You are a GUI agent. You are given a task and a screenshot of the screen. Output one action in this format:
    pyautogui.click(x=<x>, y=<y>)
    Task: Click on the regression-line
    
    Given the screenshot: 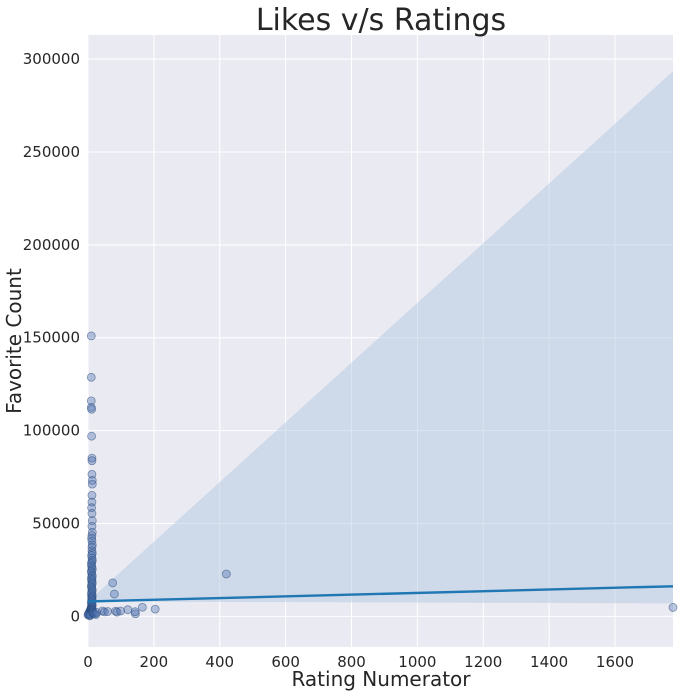 What is the action you would take?
    pyautogui.click(x=380, y=594)
    